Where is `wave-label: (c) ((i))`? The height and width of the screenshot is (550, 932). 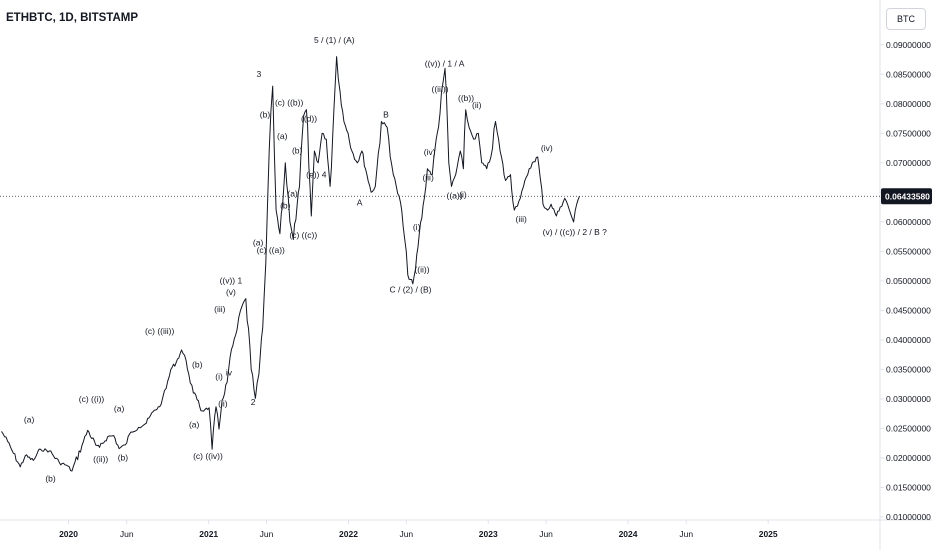 wave-label: (c) ((i)) is located at coordinates (92, 399).